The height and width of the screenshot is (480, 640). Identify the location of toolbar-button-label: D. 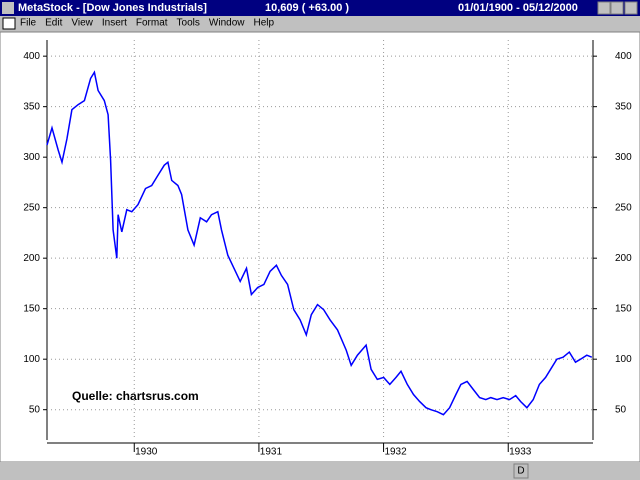
(520, 471).